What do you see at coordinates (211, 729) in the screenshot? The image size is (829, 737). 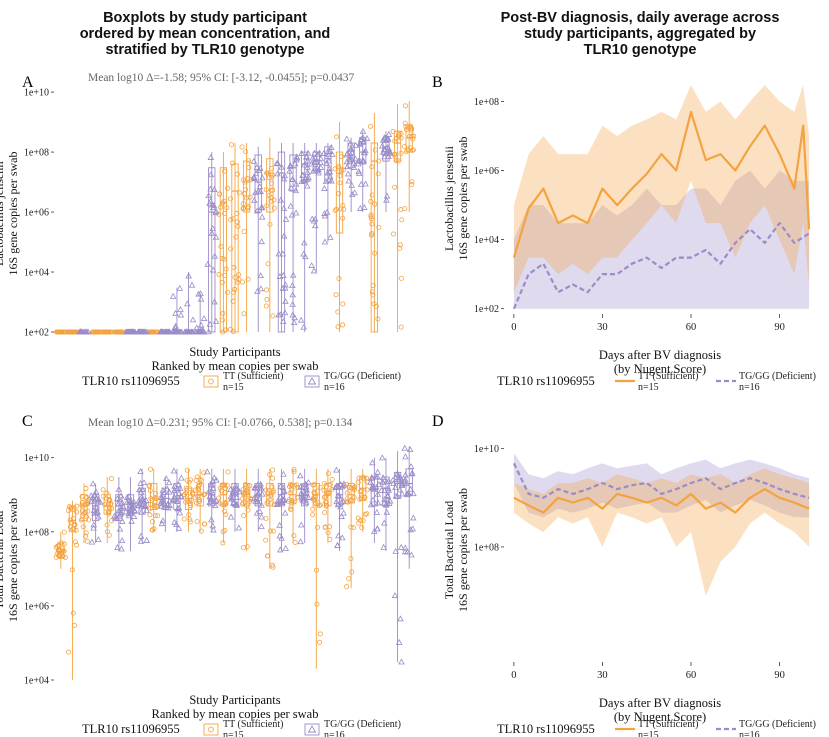 I see `legend-key-tt-point-C` at bounding box center [211, 729].